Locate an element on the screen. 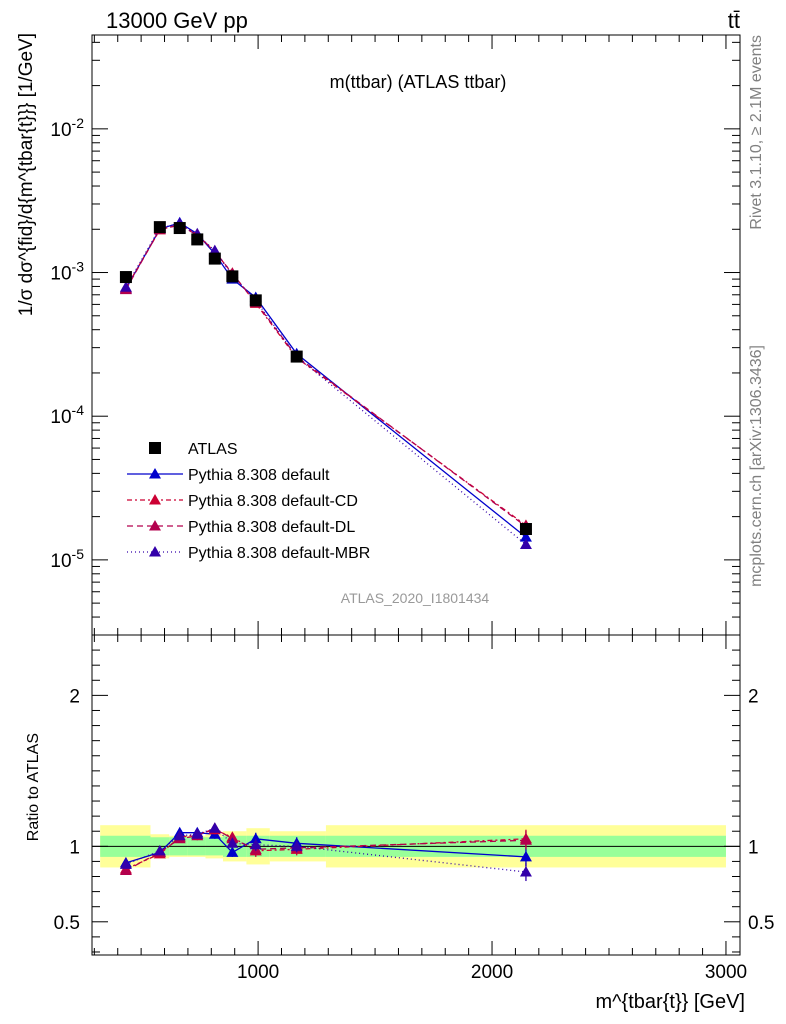 This screenshot has height=1024, width=786. header-right: tt̄ is located at coordinates (734, 20).